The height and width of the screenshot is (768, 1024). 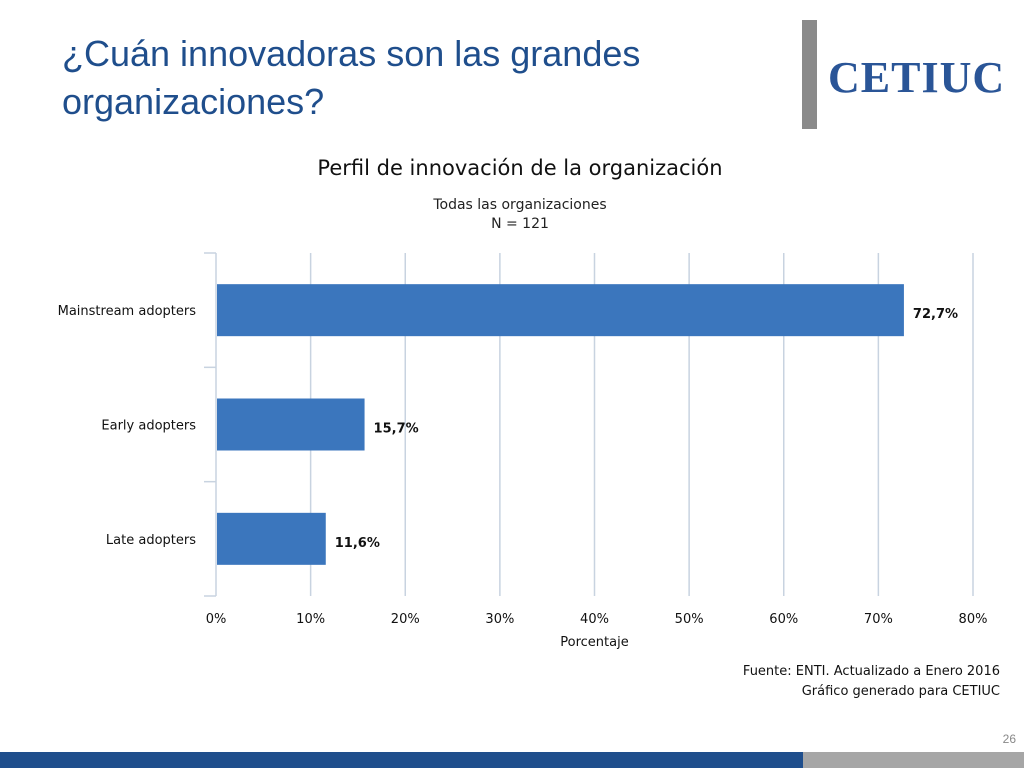 I want to click on x-tick-label: 20%, so click(x=405, y=619).